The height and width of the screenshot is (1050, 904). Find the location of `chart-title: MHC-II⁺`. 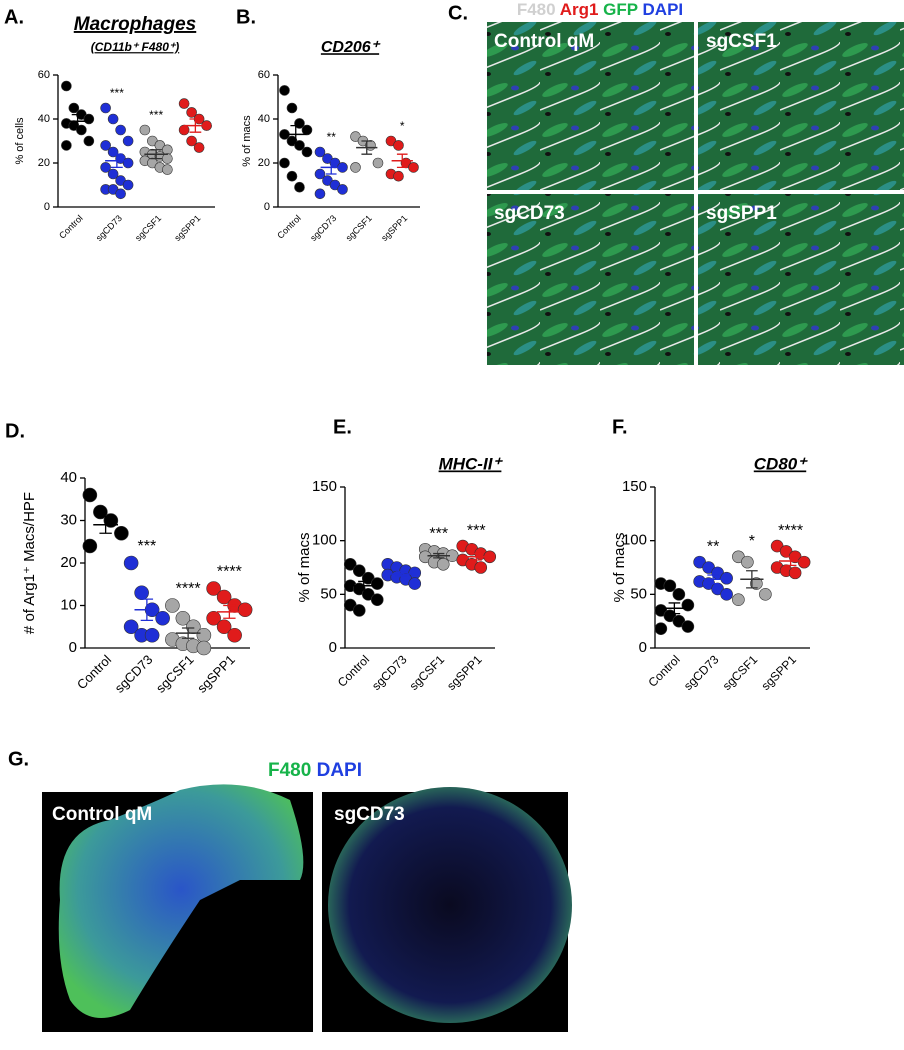

chart-title: MHC-II⁺ is located at coordinates (471, 463).